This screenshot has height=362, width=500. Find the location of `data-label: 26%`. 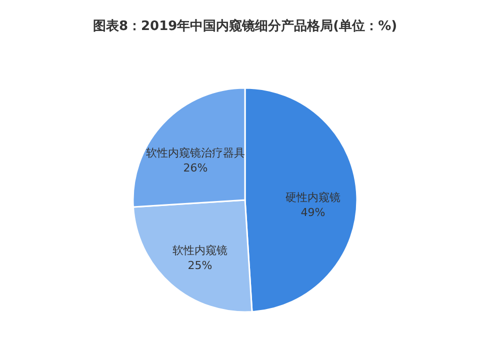

data-label: 26% is located at coordinates (195, 167).